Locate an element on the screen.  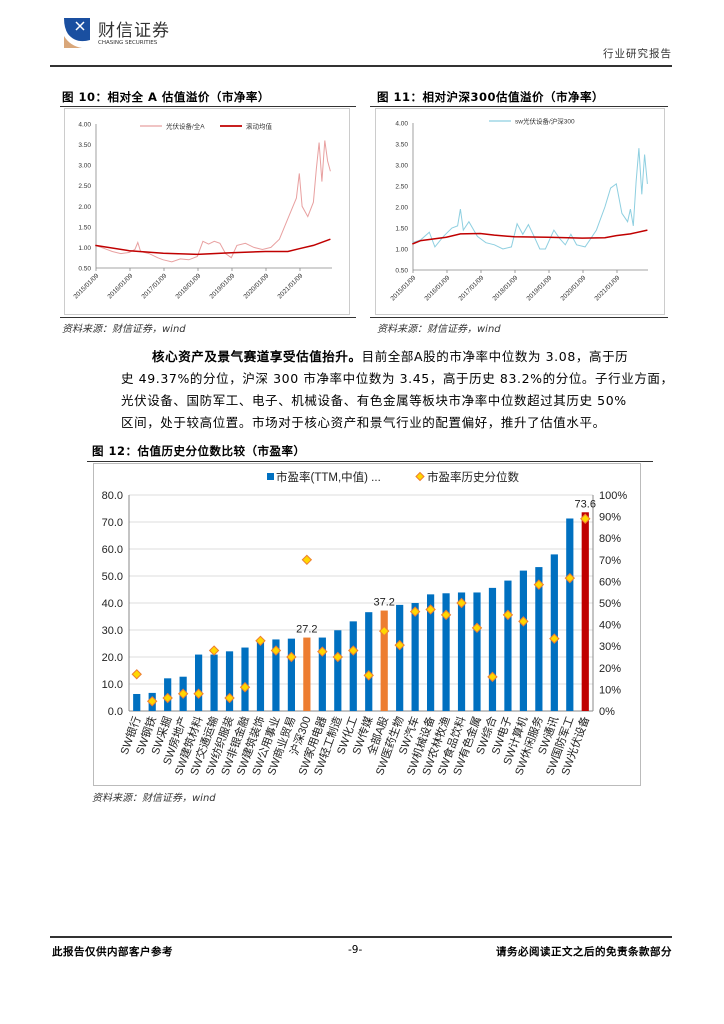
y-tick-label: 20.0 is located at coordinates (112, 658).